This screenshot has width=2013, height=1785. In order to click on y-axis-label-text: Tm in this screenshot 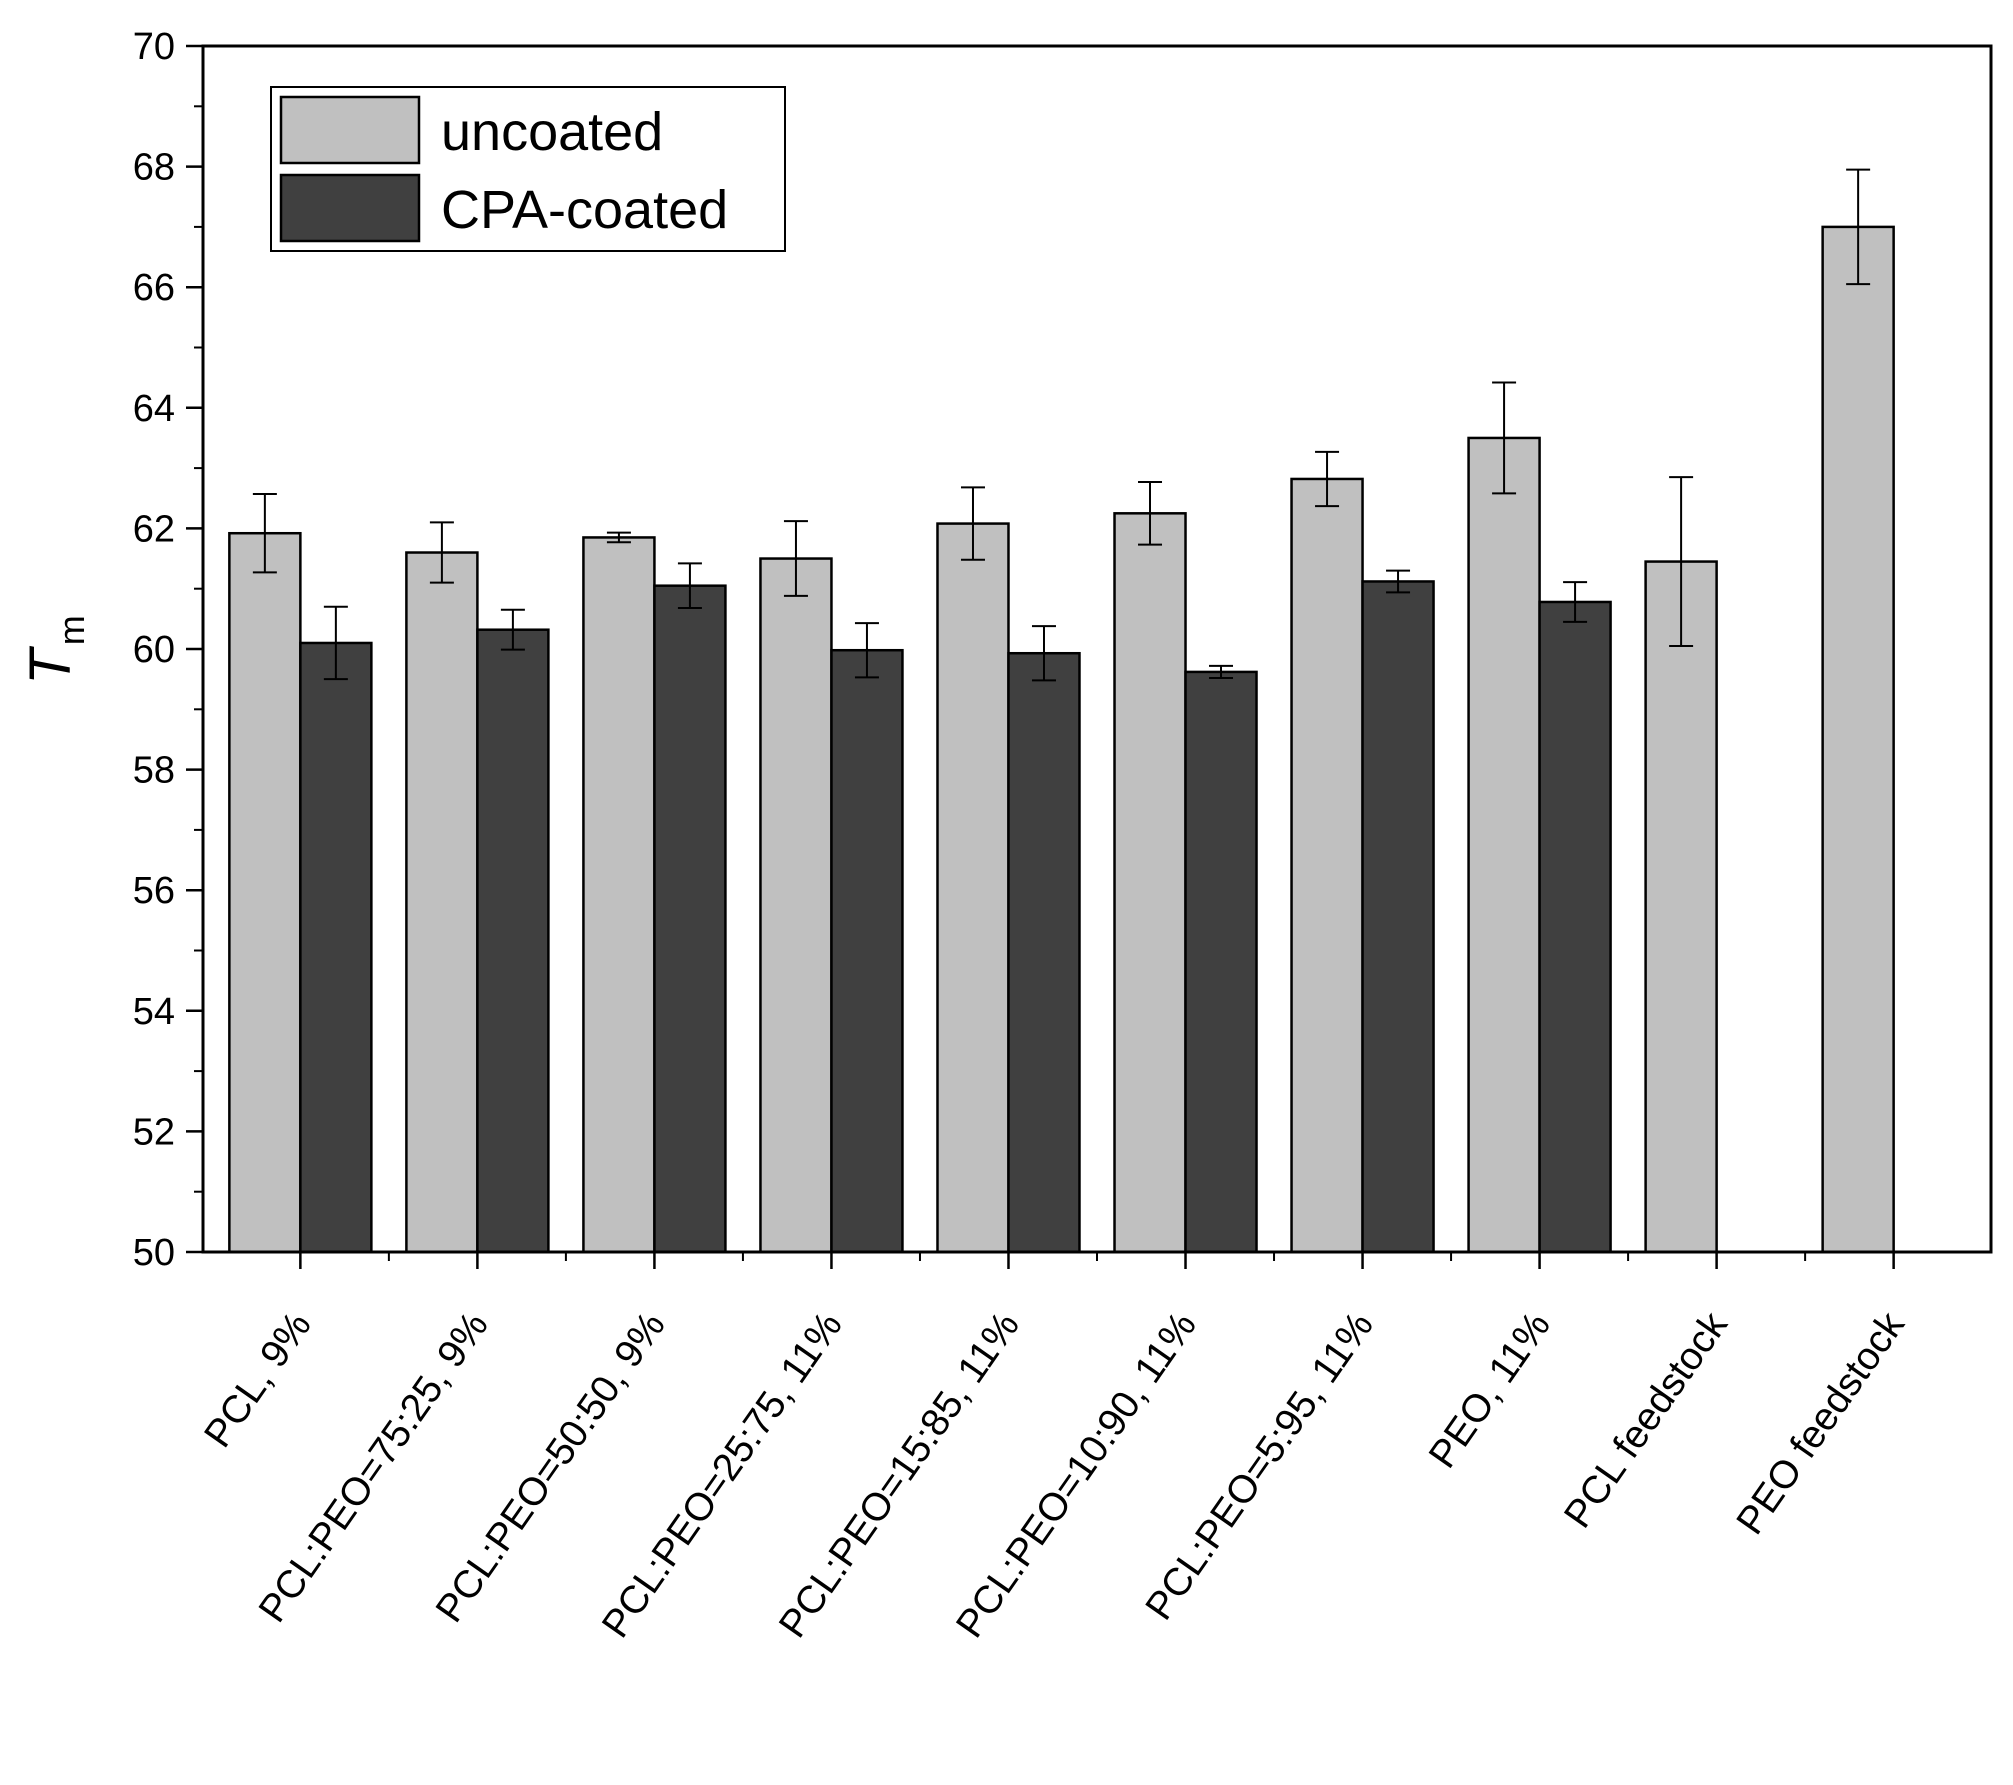, I will do `click(55, 649)`.